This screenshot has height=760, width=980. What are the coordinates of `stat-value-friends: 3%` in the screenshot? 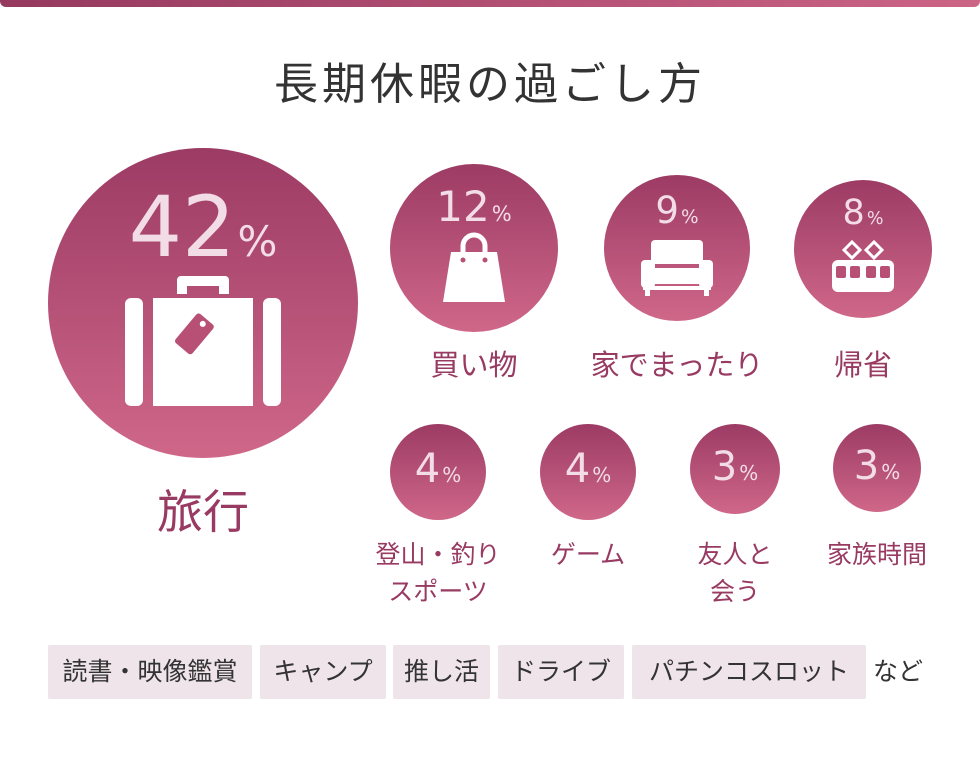 It's located at (735, 467).